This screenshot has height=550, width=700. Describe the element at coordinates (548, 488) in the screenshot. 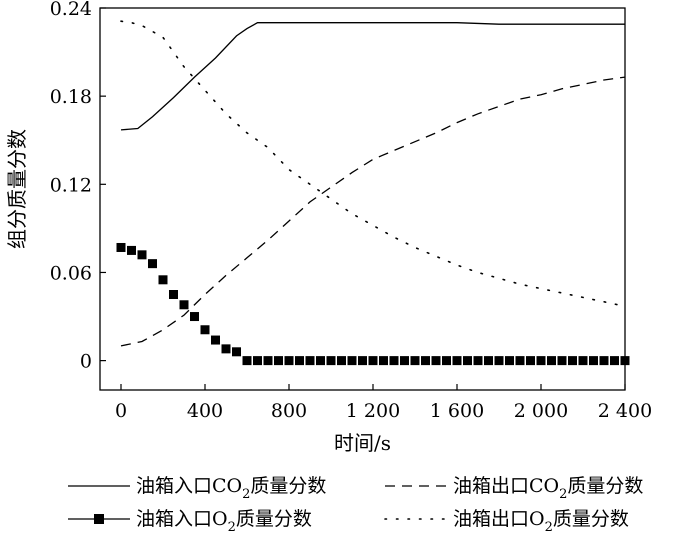

I see `legend-label: 油箱出口CO2质量分数` at that location.